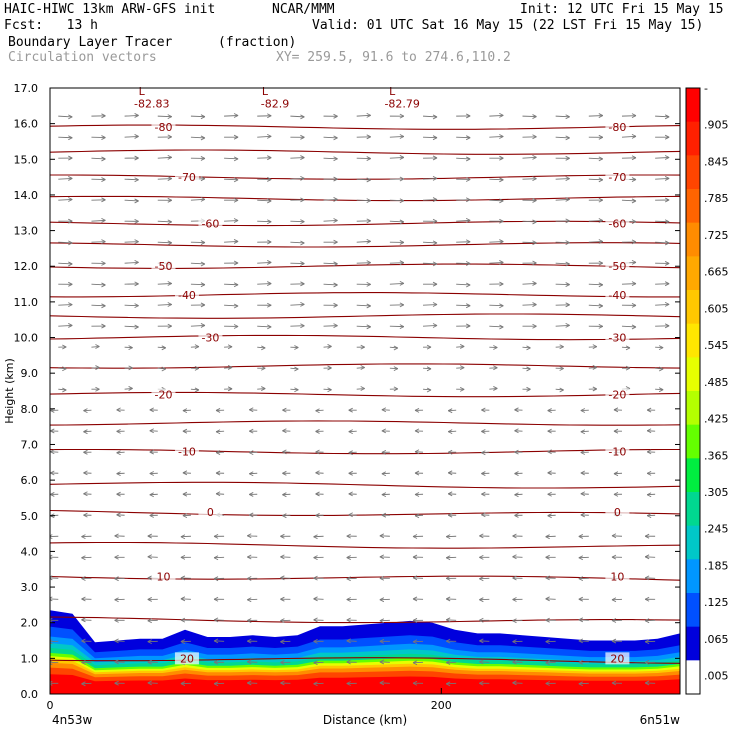 This screenshot has width=740, height=740. What do you see at coordinates (716, 602) in the screenshot?
I see `colorbar-label: .125` at bounding box center [716, 602].